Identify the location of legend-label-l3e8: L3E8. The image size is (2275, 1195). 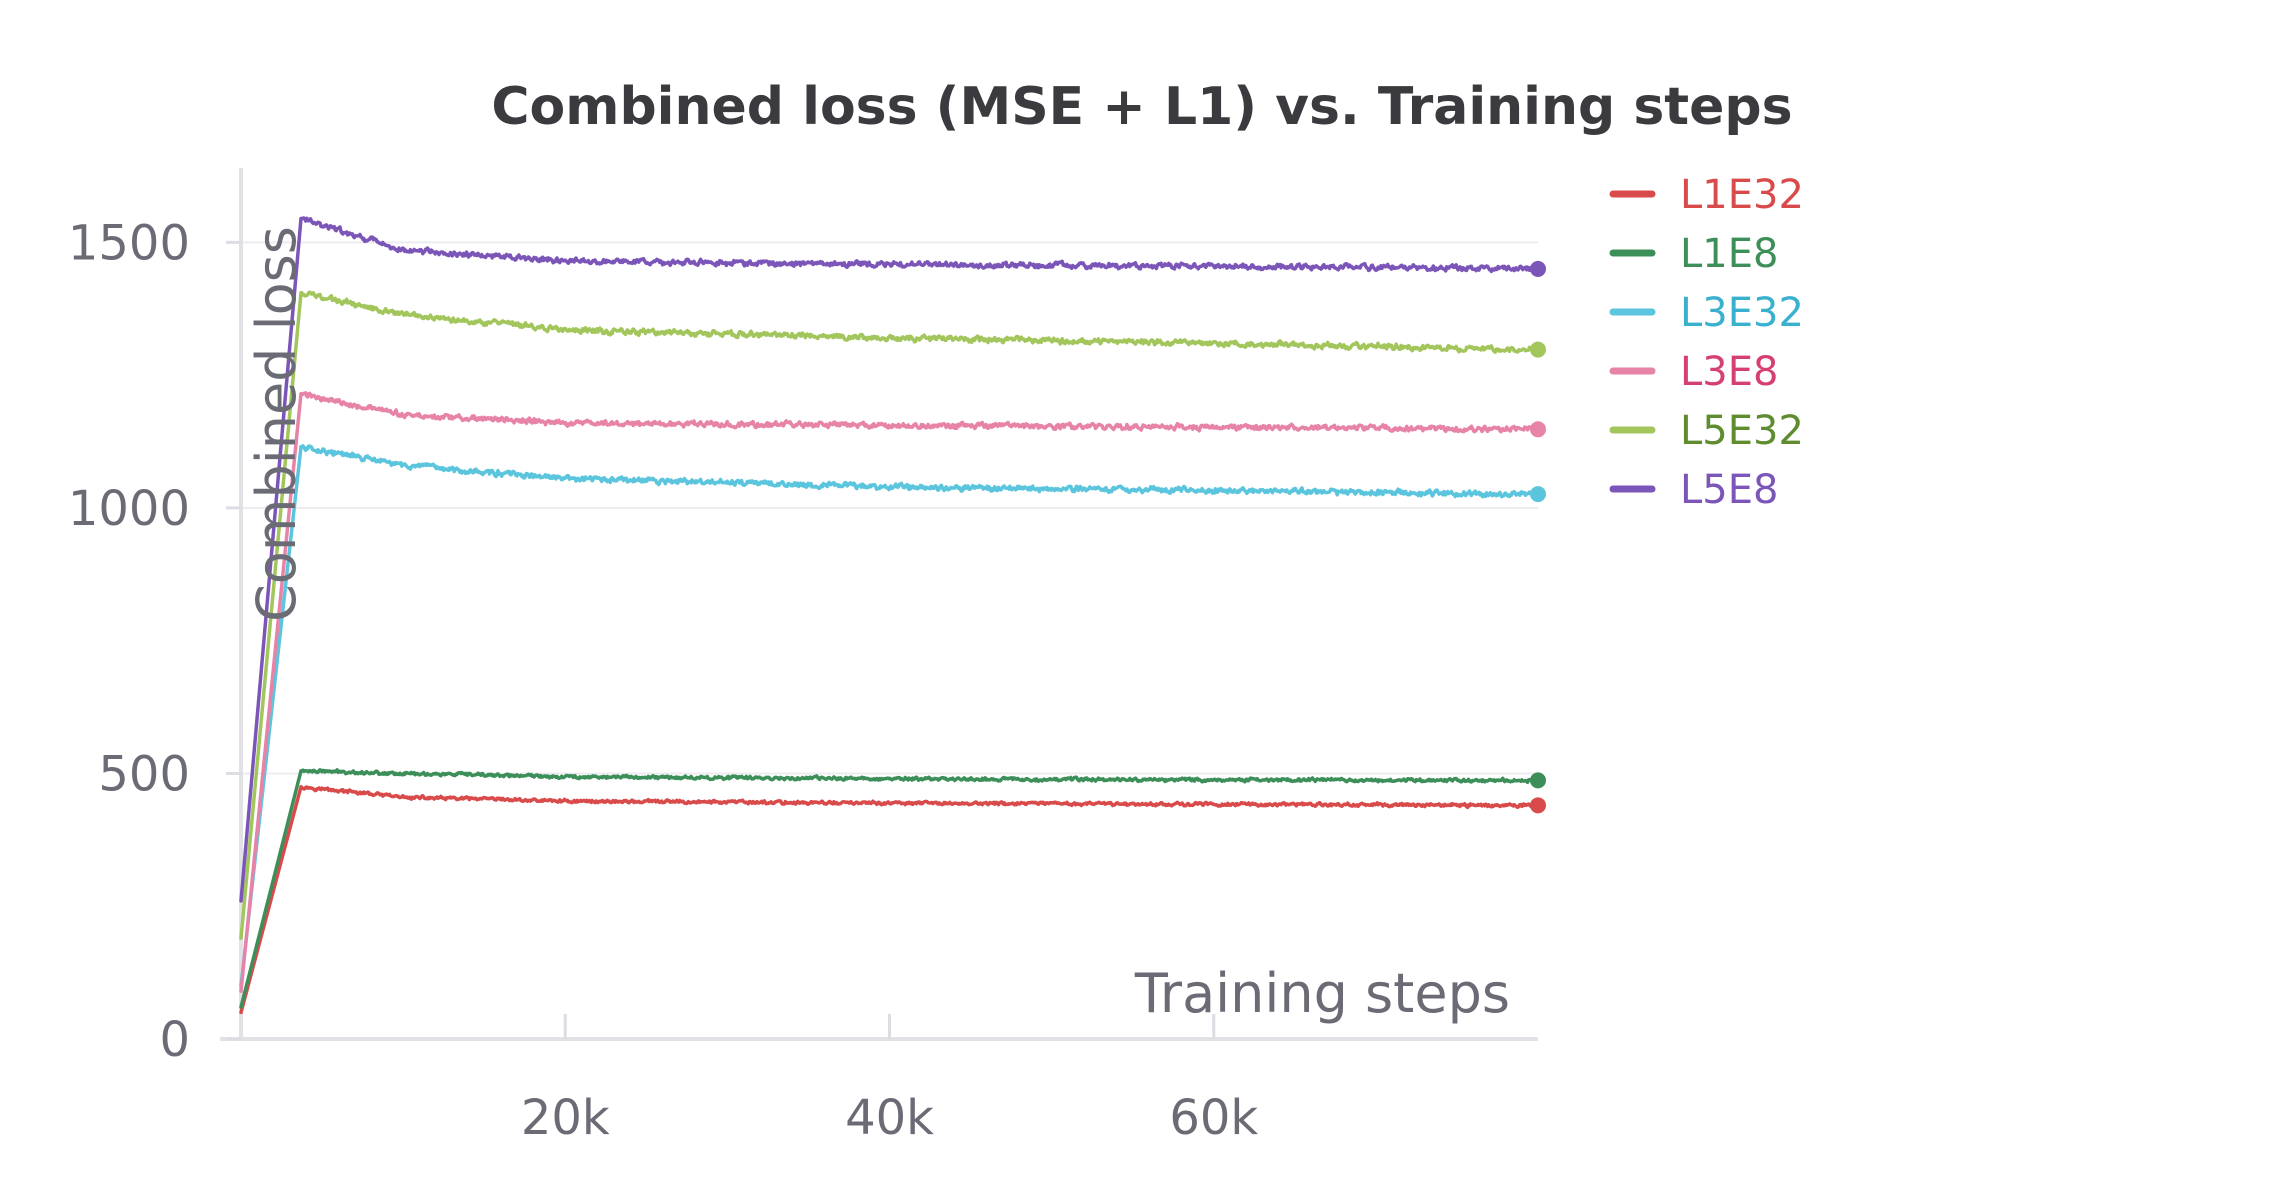
(1729, 372).